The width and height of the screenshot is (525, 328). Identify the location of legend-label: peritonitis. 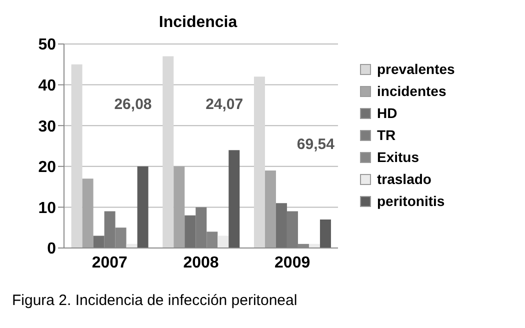
(411, 201).